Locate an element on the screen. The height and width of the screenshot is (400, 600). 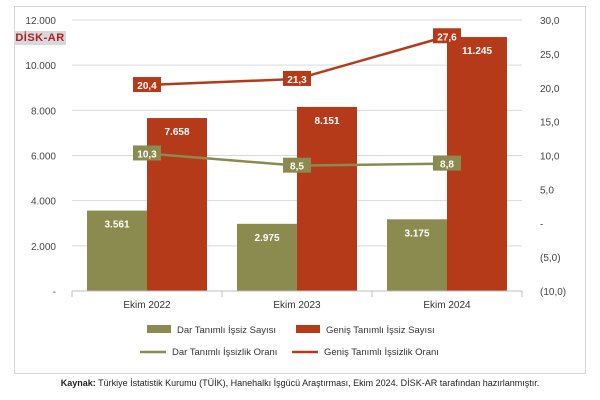
y-right-tick-label: 30,0 is located at coordinates (550, 21).